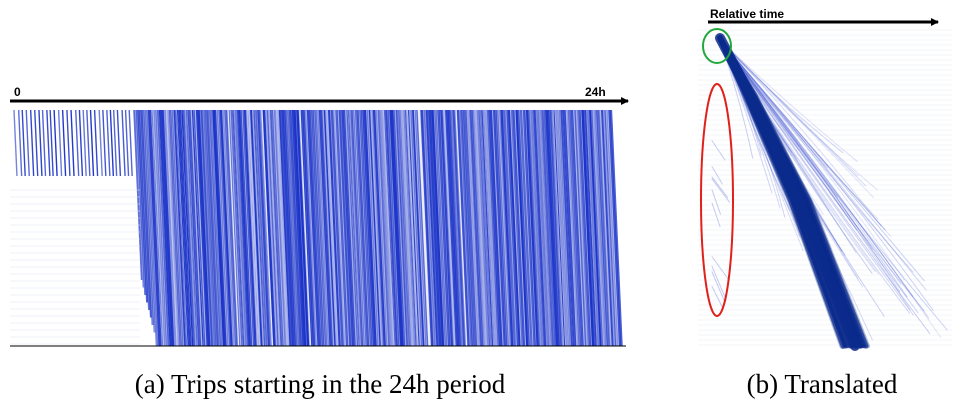  What do you see at coordinates (320, 384) in the screenshot?
I see `panel-a-caption: (a) Trips starting in the 24h period` at bounding box center [320, 384].